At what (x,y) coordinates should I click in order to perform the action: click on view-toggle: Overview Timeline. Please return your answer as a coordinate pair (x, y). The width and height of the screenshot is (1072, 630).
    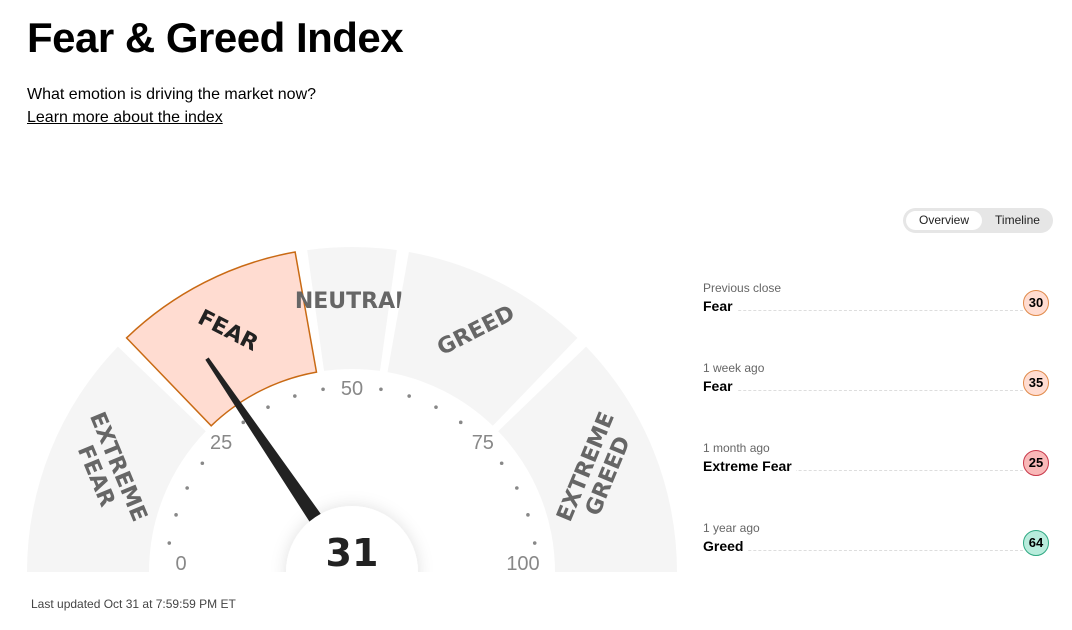
    Looking at the image, I should click on (978, 220).